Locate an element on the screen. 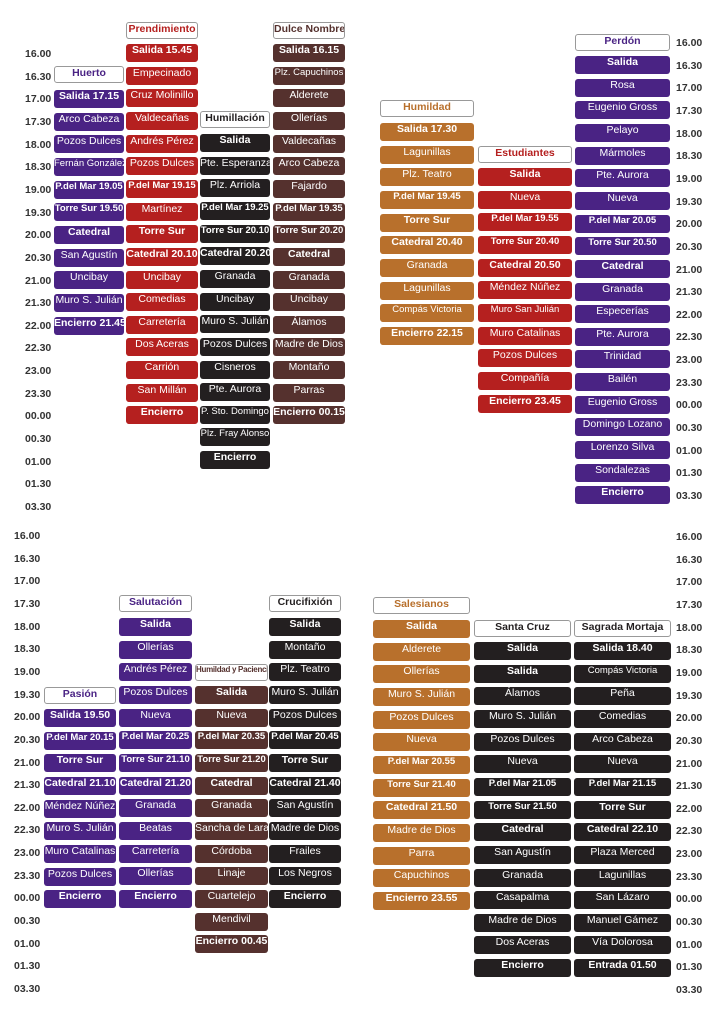 The image size is (720, 1024). route-stop: Catedral 20.40 is located at coordinates (427, 245).